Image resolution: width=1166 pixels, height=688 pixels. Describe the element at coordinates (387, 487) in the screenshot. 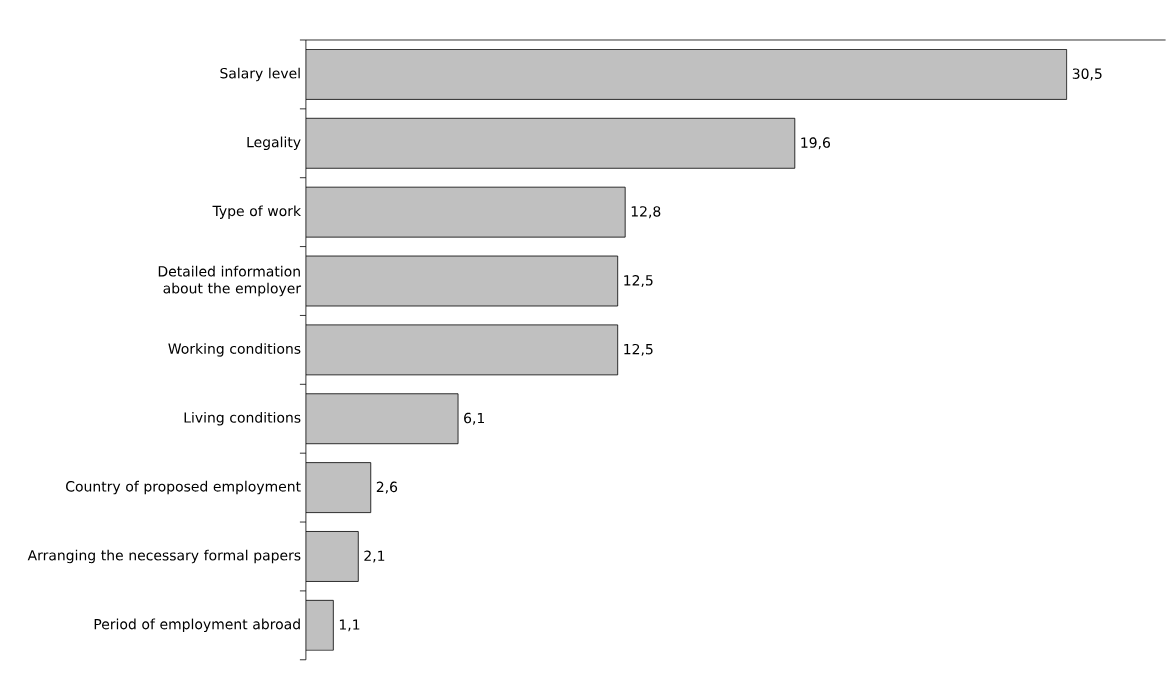

I see `data-label: 2,6` at that location.